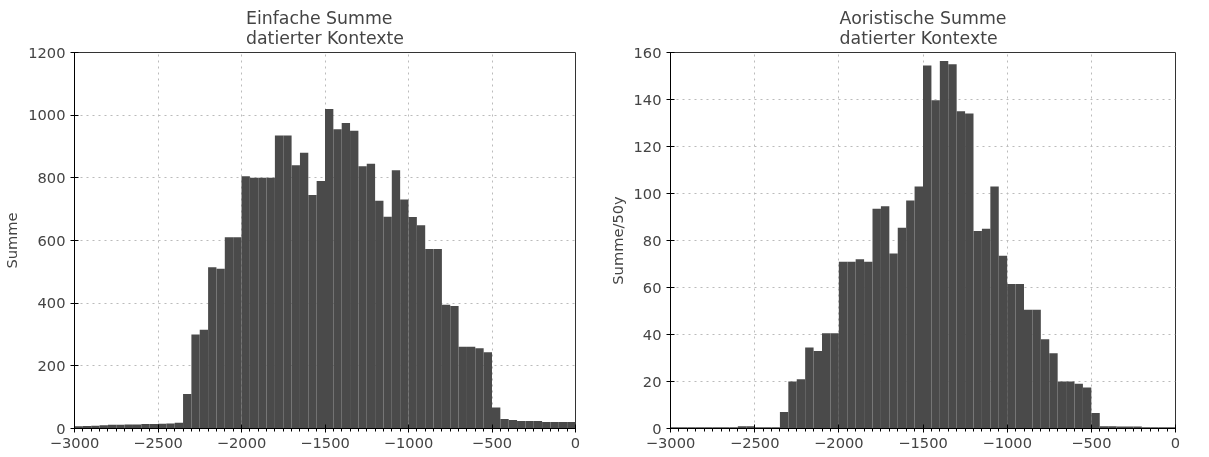  I want to click on y-tick-label: 120, so click(647, 146).